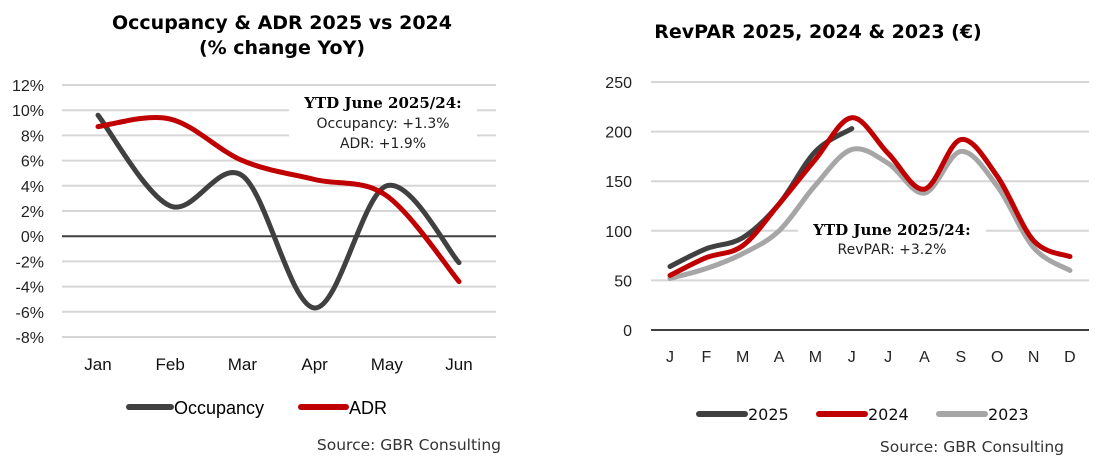 Image resolution: width=1107 pixels, height=475 pixels. I want to click on x-axis-ticks: Jan Feb Mar Apr May Jun, so click(278, 364).